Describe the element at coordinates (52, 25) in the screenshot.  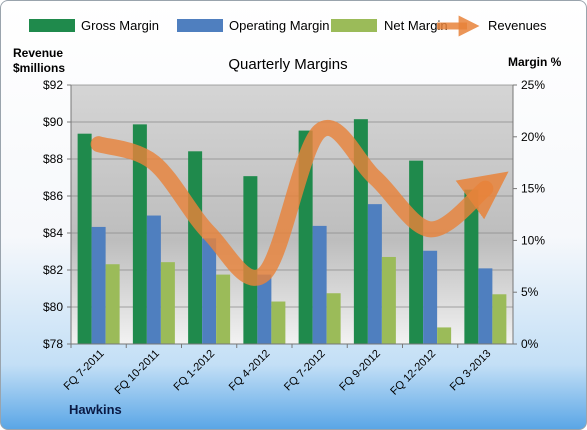
I see `legend-swatch-gross-margin` at that location.